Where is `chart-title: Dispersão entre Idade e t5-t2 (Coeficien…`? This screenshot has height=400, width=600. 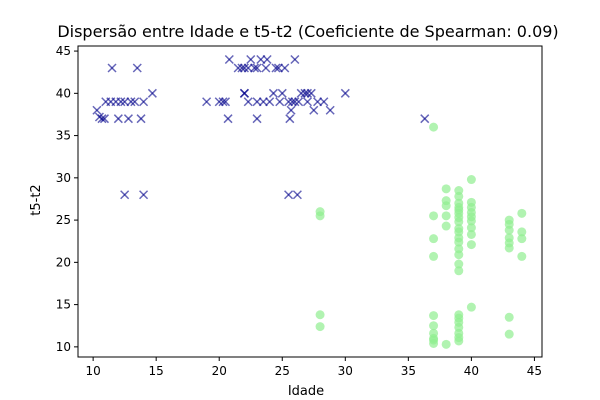 chart-title: Dispersão entre Idade e t5-t2 (Coeficien… is located at coordinates (308, 31).